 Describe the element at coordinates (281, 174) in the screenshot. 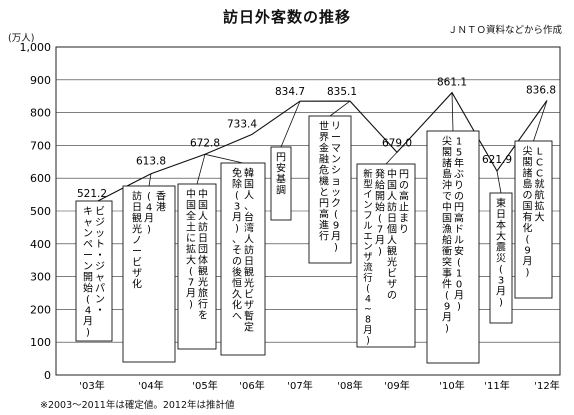

I see `annotation-text: 円安基調` at that location.